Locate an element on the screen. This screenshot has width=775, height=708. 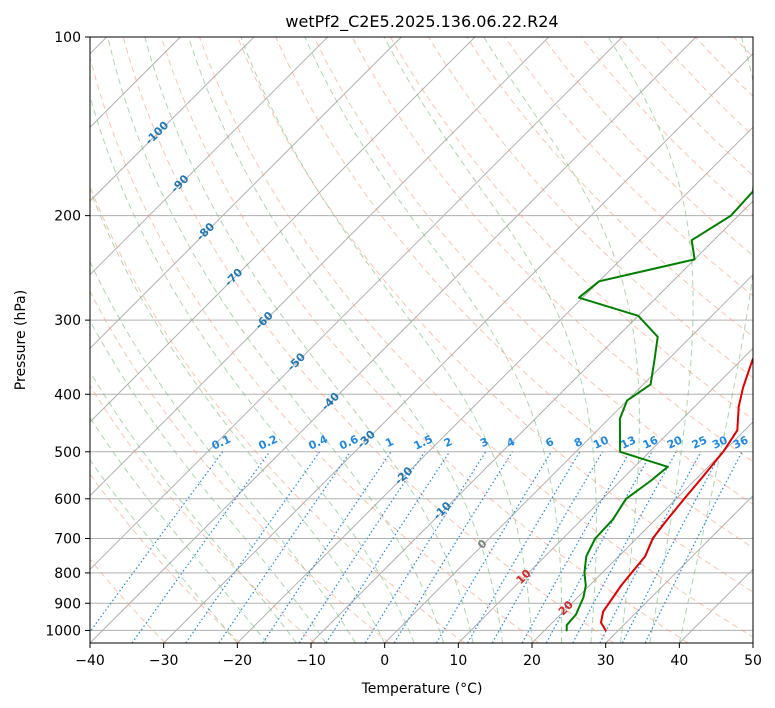
x-tick-label: 10 is located at coordinates (458, 661).